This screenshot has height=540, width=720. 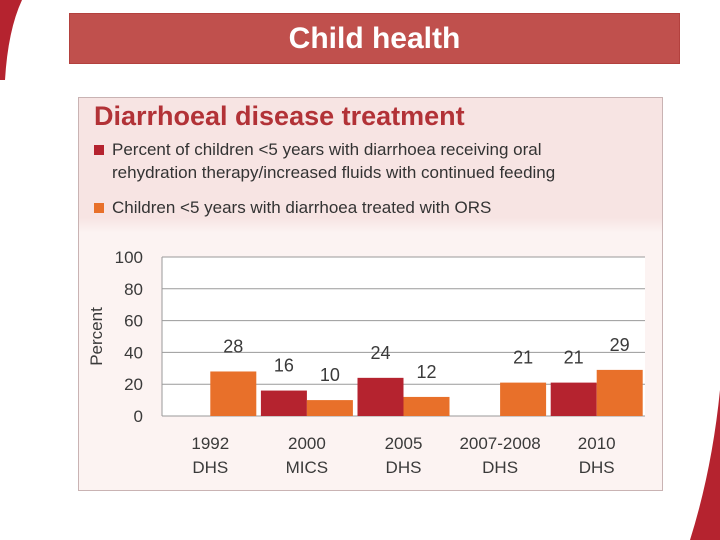 What do you see at coordinates (374, 38) in the screenshot?
I see `slide-title: Child health` at bounding box center [374, 38].